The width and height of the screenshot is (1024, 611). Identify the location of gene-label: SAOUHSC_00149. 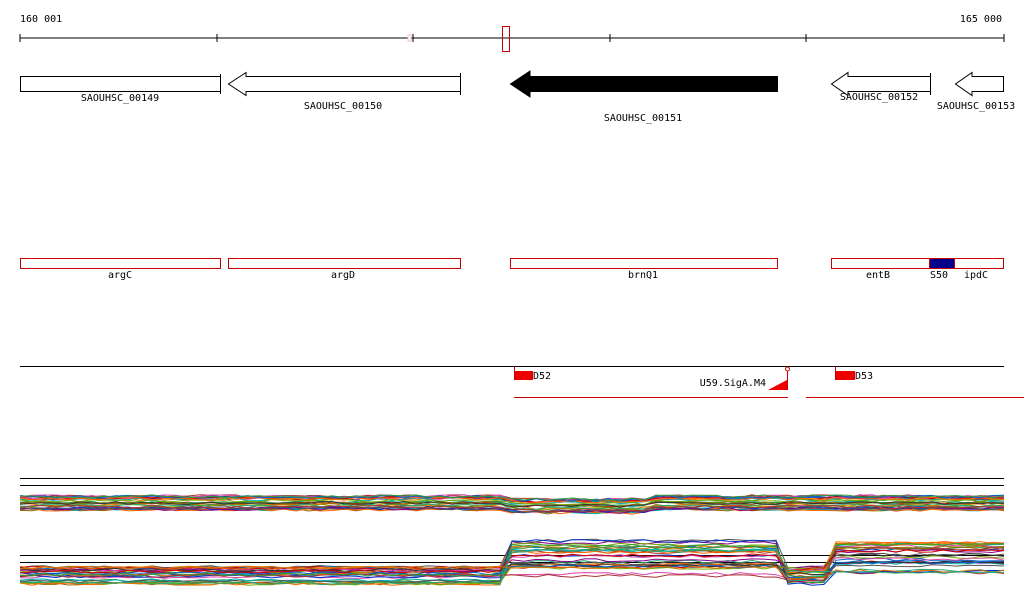
(120, 98).